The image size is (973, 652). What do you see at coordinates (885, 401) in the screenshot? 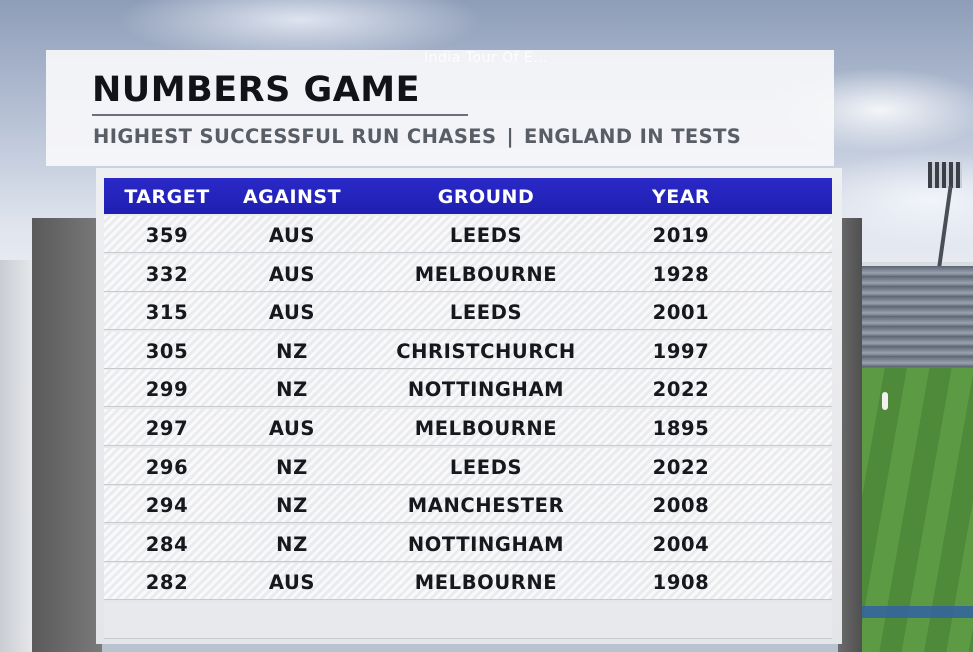
I see `fielder-figure` at bounding box center [885, 401].